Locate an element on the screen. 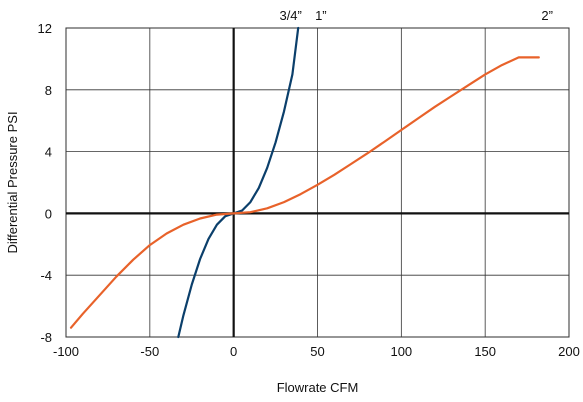 The height and width of the screenshot is (402, 583). x-tick-label: 0 is located at coordinates (233, 351).